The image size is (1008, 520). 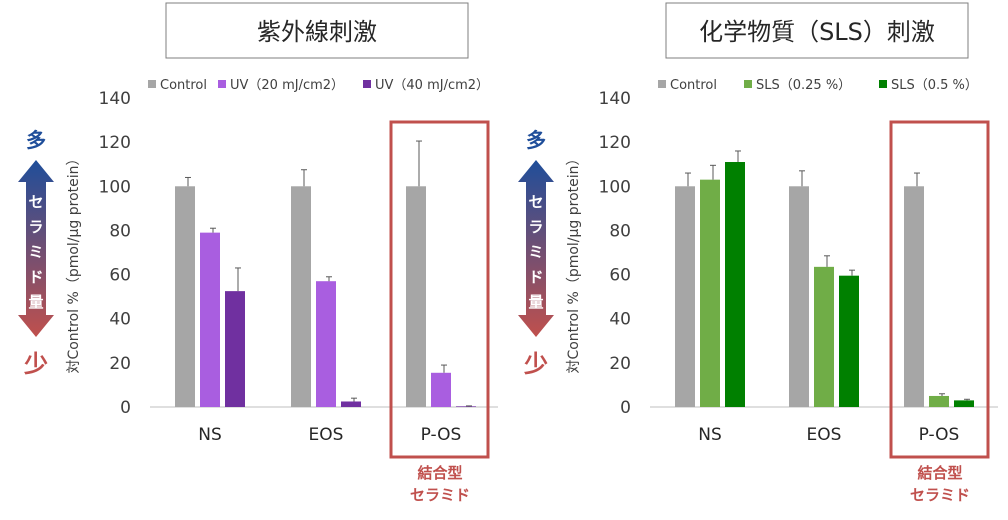 I want to click on chart-title-box: 化学物質（SLS）刺激, so click(x=817, y=30).